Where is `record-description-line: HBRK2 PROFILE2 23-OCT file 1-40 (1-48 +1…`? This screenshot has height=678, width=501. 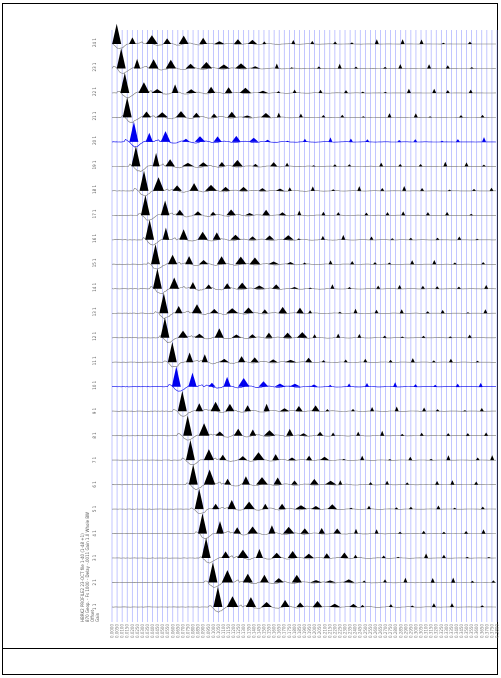
record-description-line: HBRK2 PROFILE2 23-OCT file 1-40 (1-48 +1… is located at coordinates (82, 577).